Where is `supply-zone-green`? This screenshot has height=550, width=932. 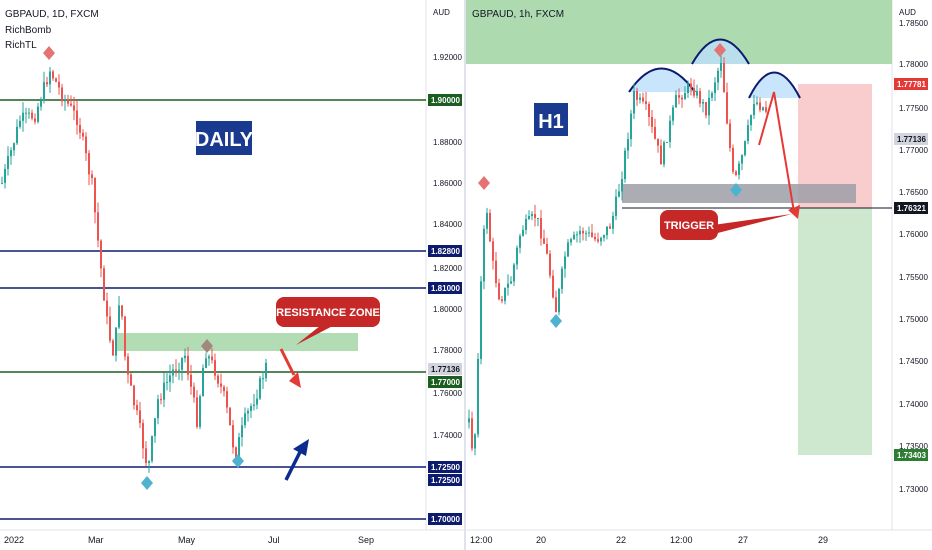 supply-zone-green is located at coordinates (679, 32).